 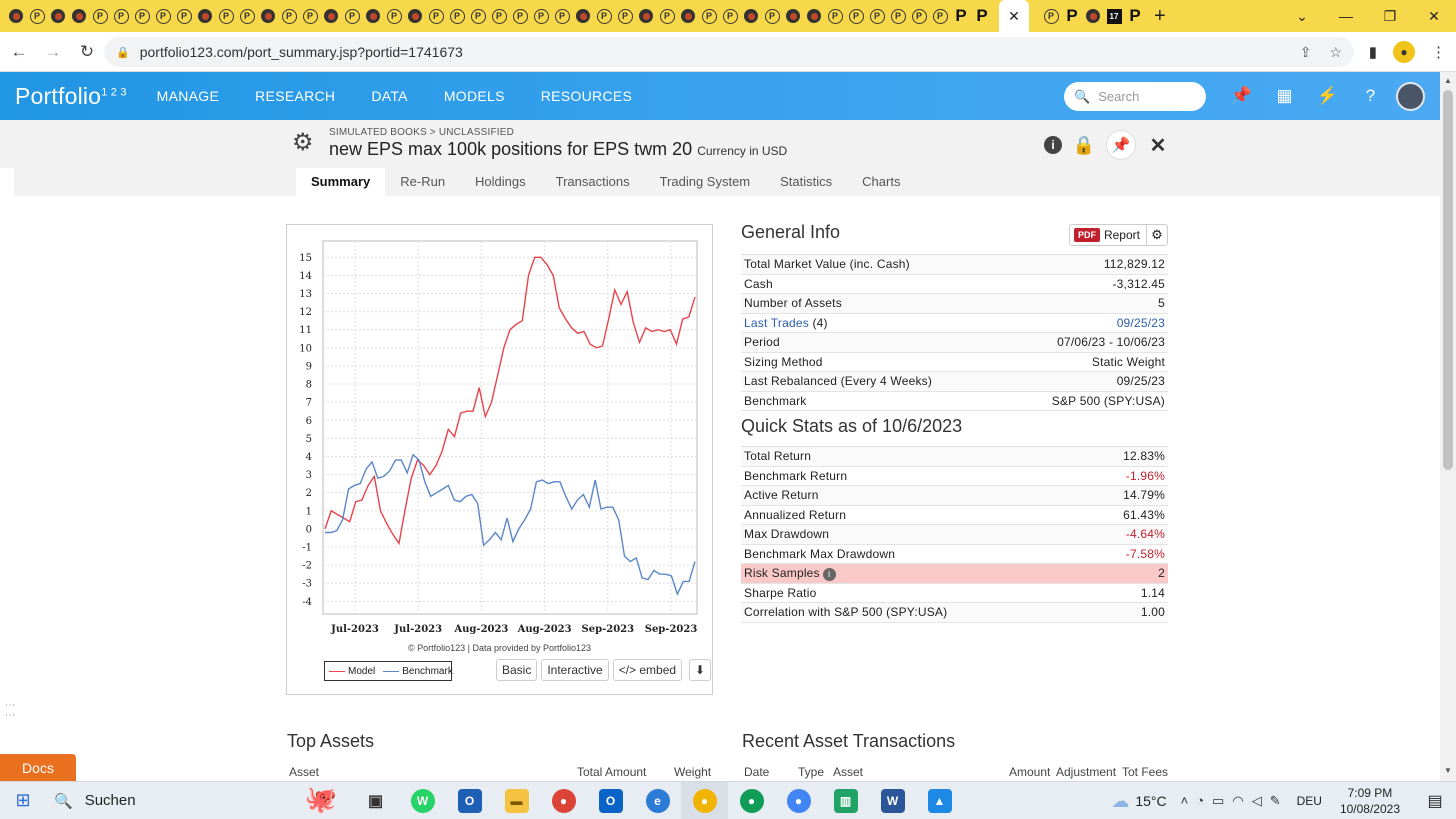 What do you see at coordinates (1302, 15) in the screenshot?
I see `tab-search-icon: ⌄` at bounding box center [1302, 15].